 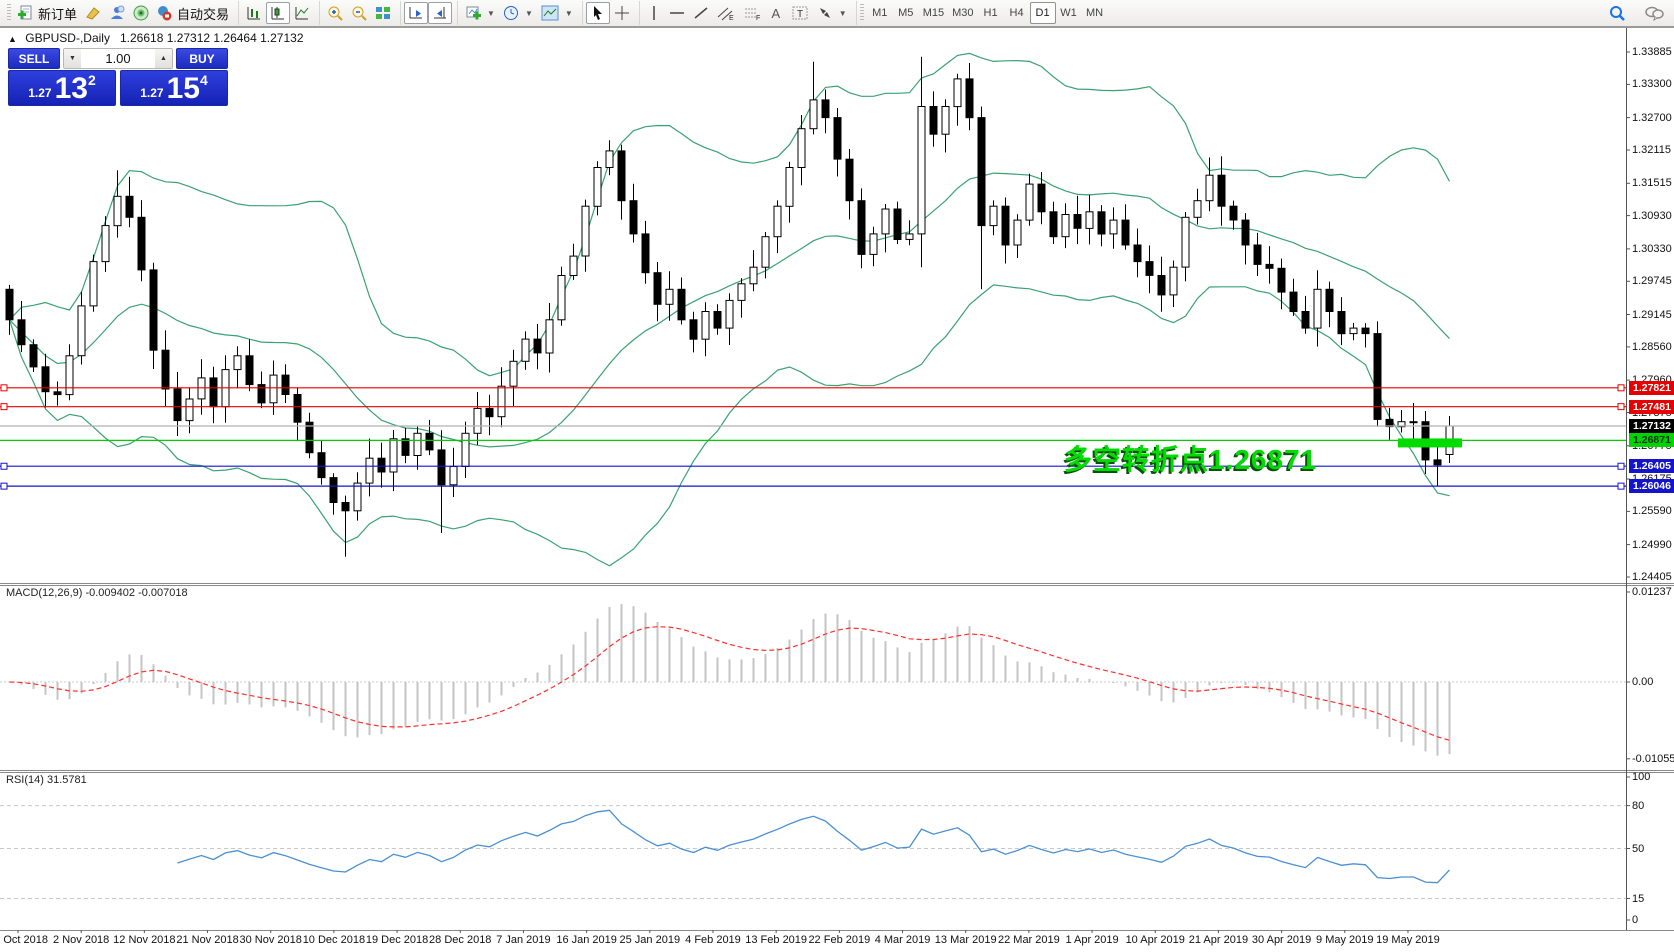 What do you see at coordinates (701, 13) in the screenshot?
I see `trendline-tool` at bounding box center [701, 13].